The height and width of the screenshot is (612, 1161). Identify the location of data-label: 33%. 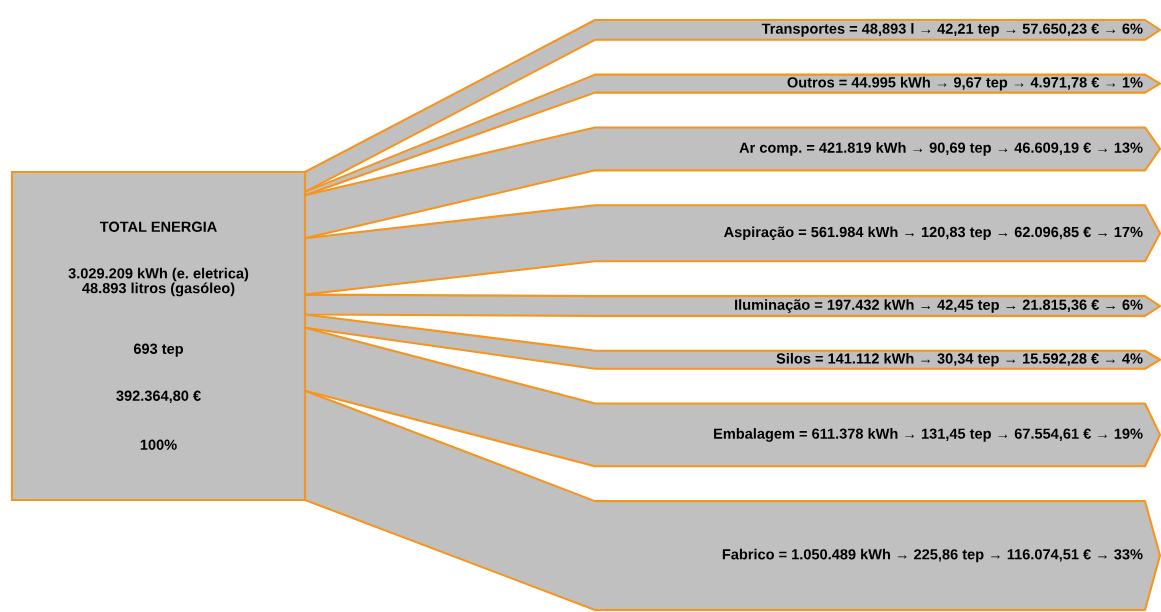
(1128, 554).